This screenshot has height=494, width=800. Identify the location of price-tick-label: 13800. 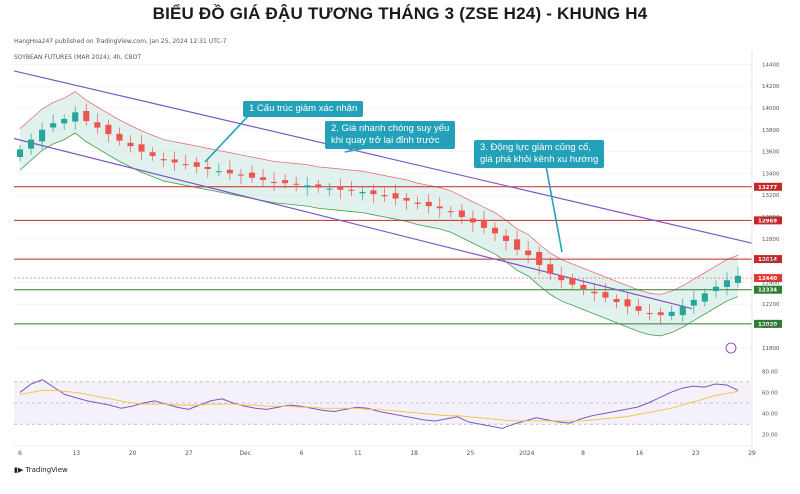
(771, 131).